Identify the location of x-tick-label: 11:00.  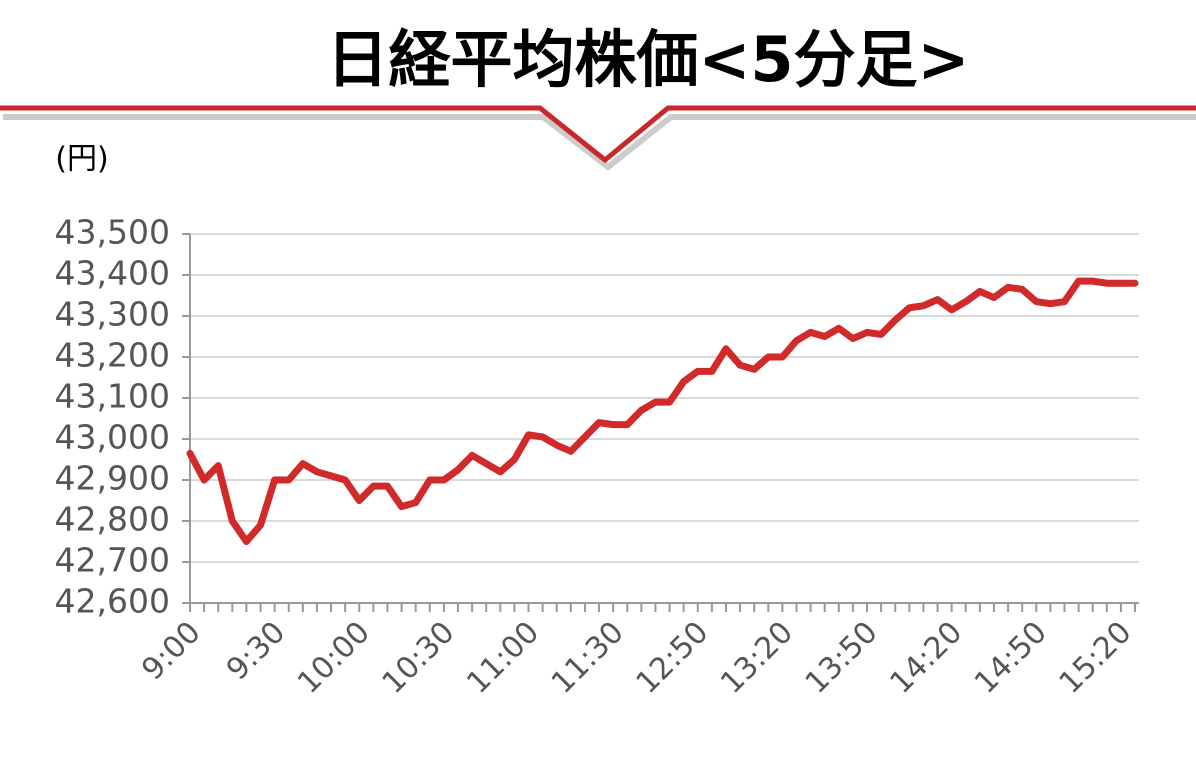
(503, 658).